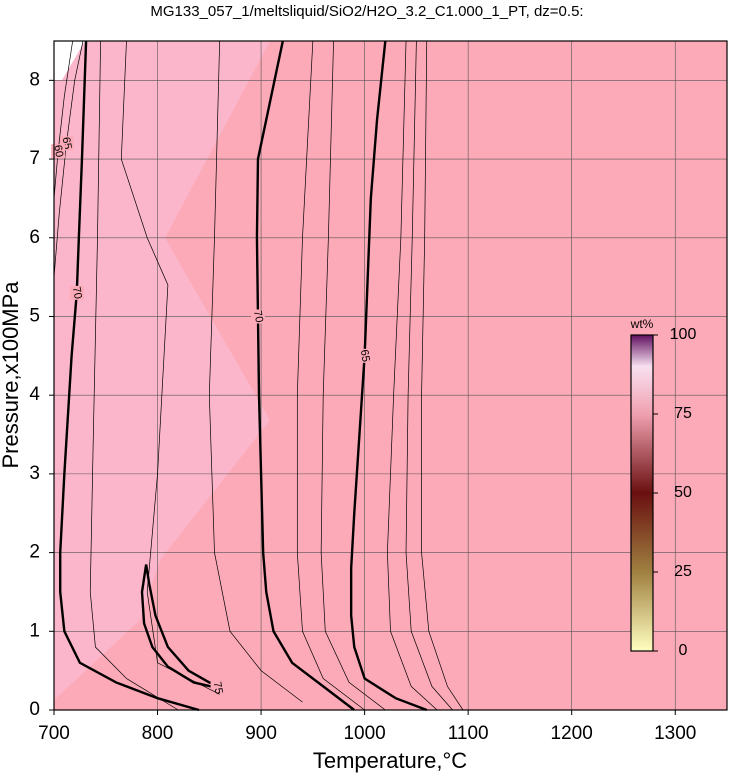 The width and height of the screenshot is (734, 776). I want to click on y-tick-label: 5, so click(34, 315).